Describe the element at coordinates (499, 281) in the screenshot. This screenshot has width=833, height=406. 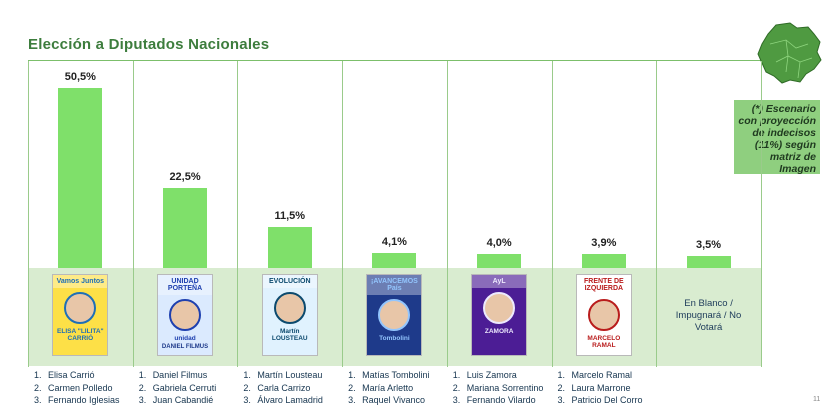
I see `poster-heading: AyL` at that location.